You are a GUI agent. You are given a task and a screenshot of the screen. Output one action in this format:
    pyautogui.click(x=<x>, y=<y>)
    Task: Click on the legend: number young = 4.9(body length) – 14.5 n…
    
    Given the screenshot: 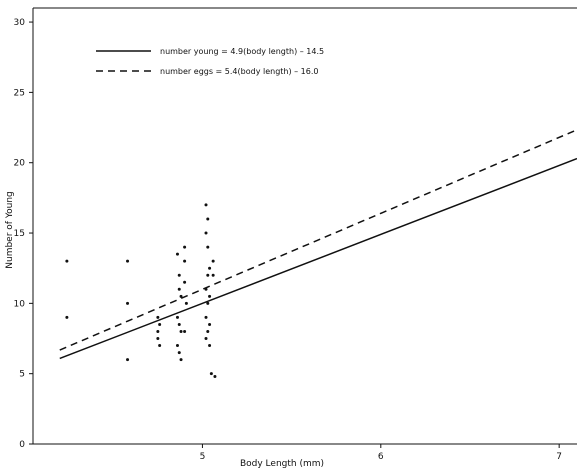 What is the action you would take?
    pyautogui.click(x=210, y=61)
    